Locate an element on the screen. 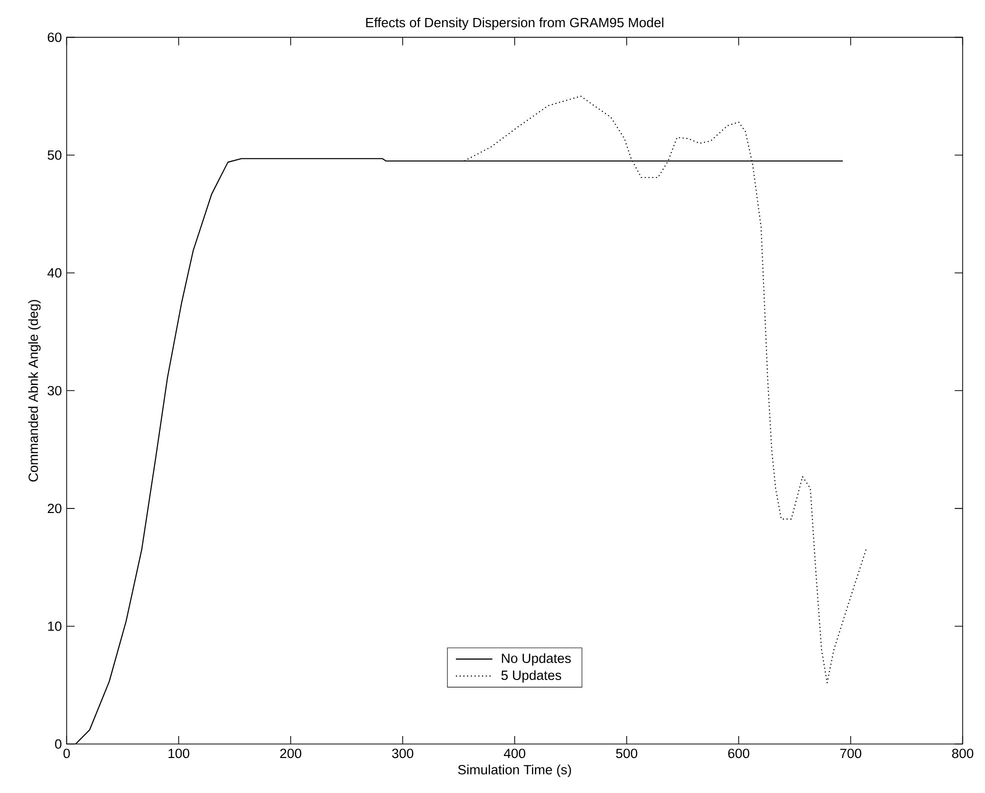  y-tick-label: 40 is located at coordinates (54, 273).